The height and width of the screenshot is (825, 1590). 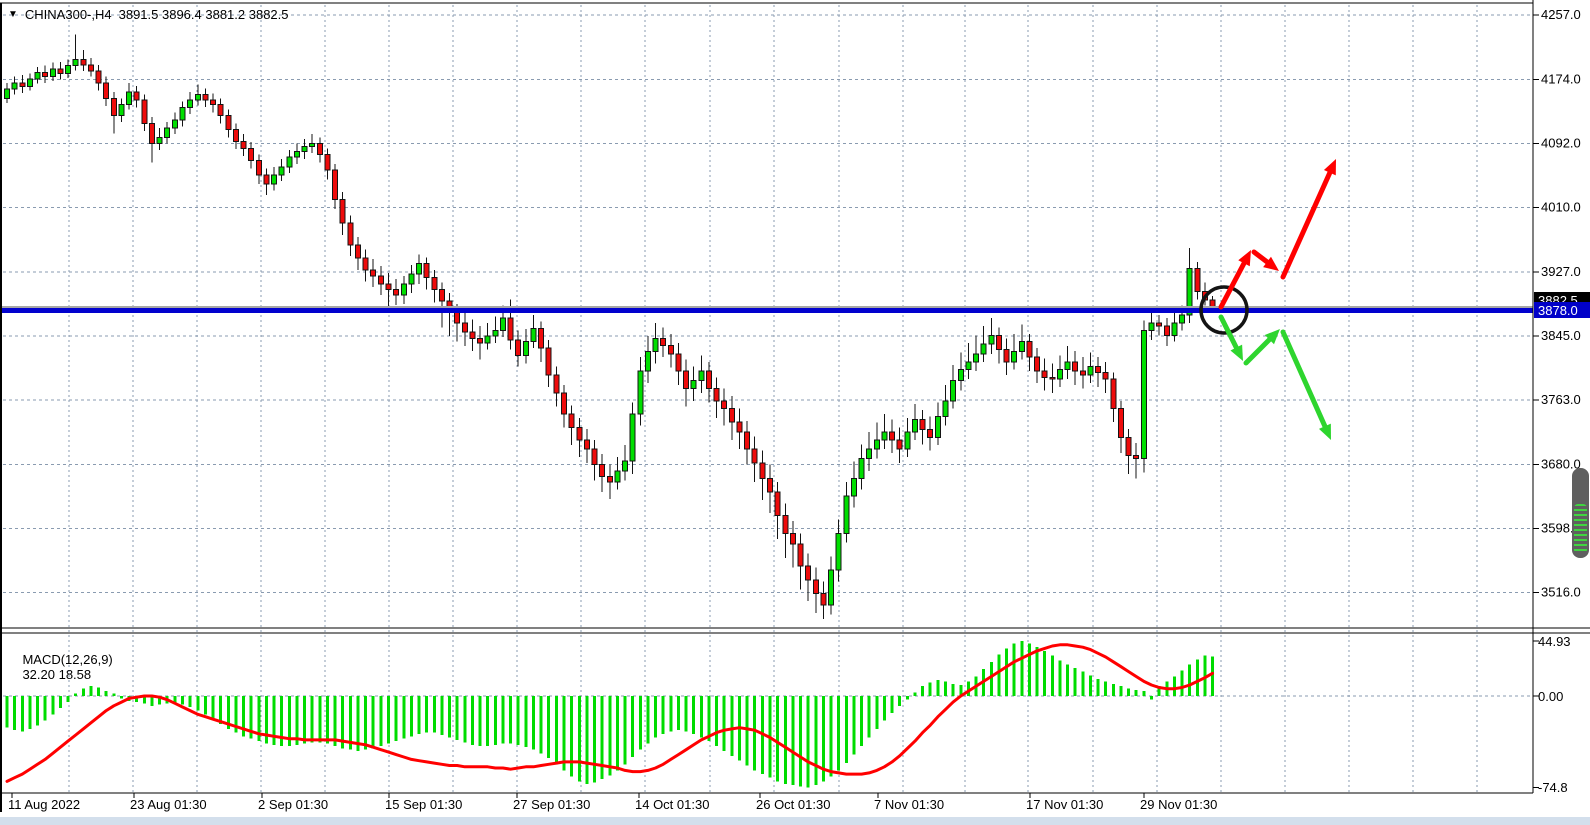 What do you see at coordinates (1561, 207) in the screenshot?
I see `price-axis-label: 4010.0` at bounding box center [1561, 207].